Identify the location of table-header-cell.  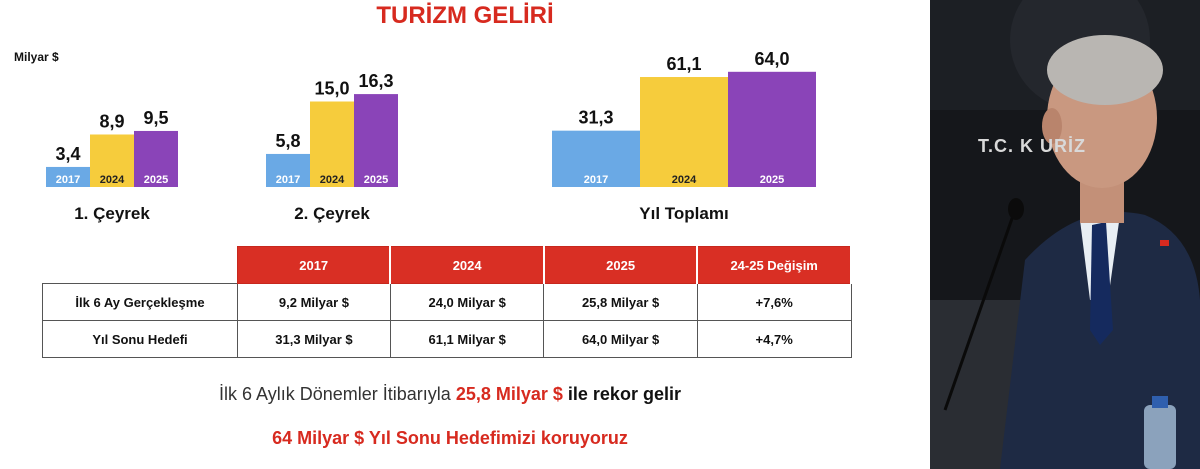
(140, 265).